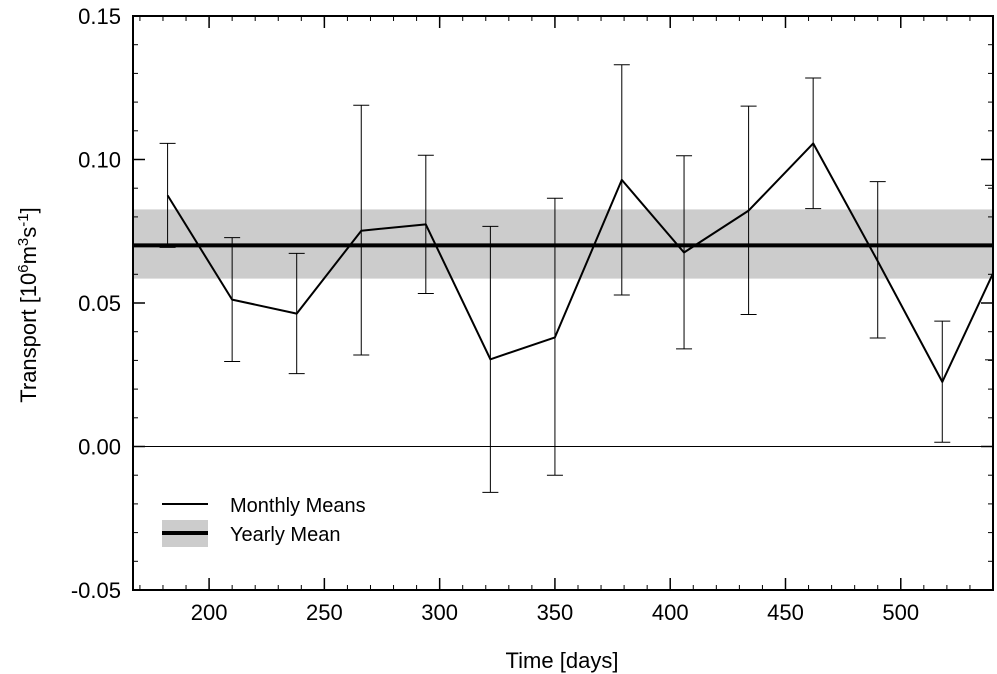 This screenshot has height=674, width=997. Describe the element at coordinates (439, 612) in the screenshot. I see `x-tick-label: 300` at that location.